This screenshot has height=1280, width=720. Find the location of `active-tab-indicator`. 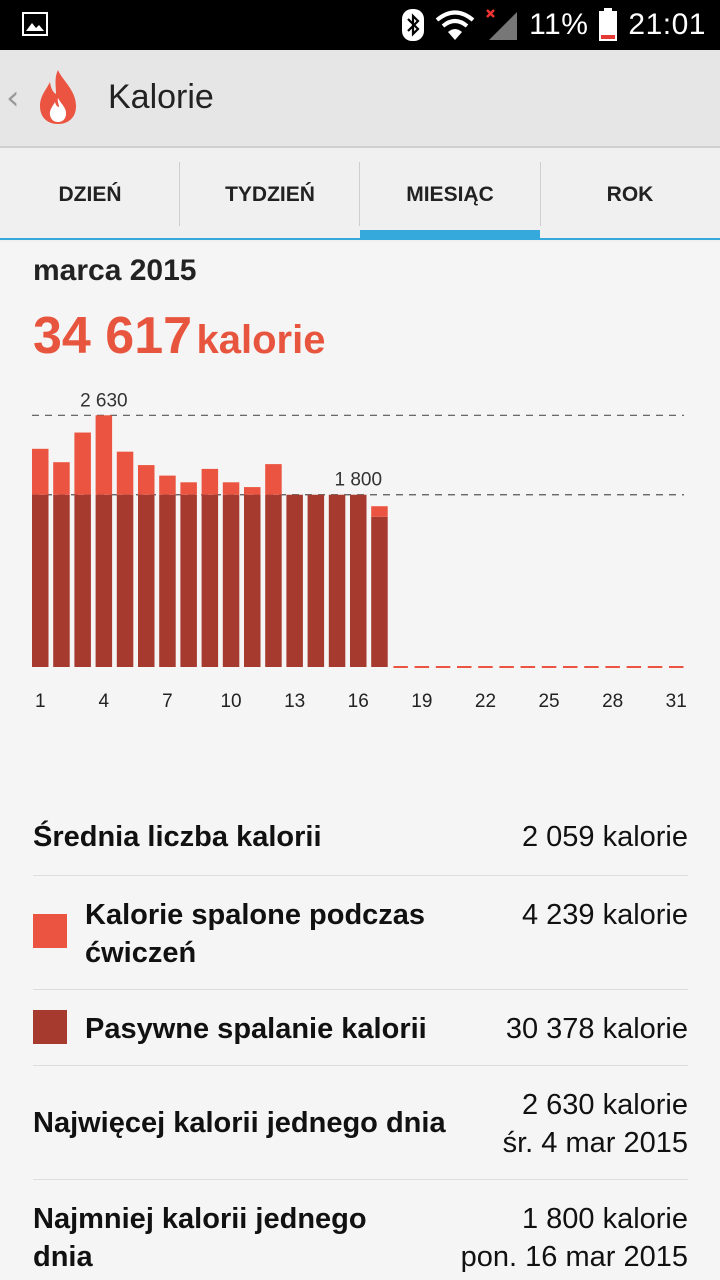

active-tab-indicator is located at coordinates (450, 235).